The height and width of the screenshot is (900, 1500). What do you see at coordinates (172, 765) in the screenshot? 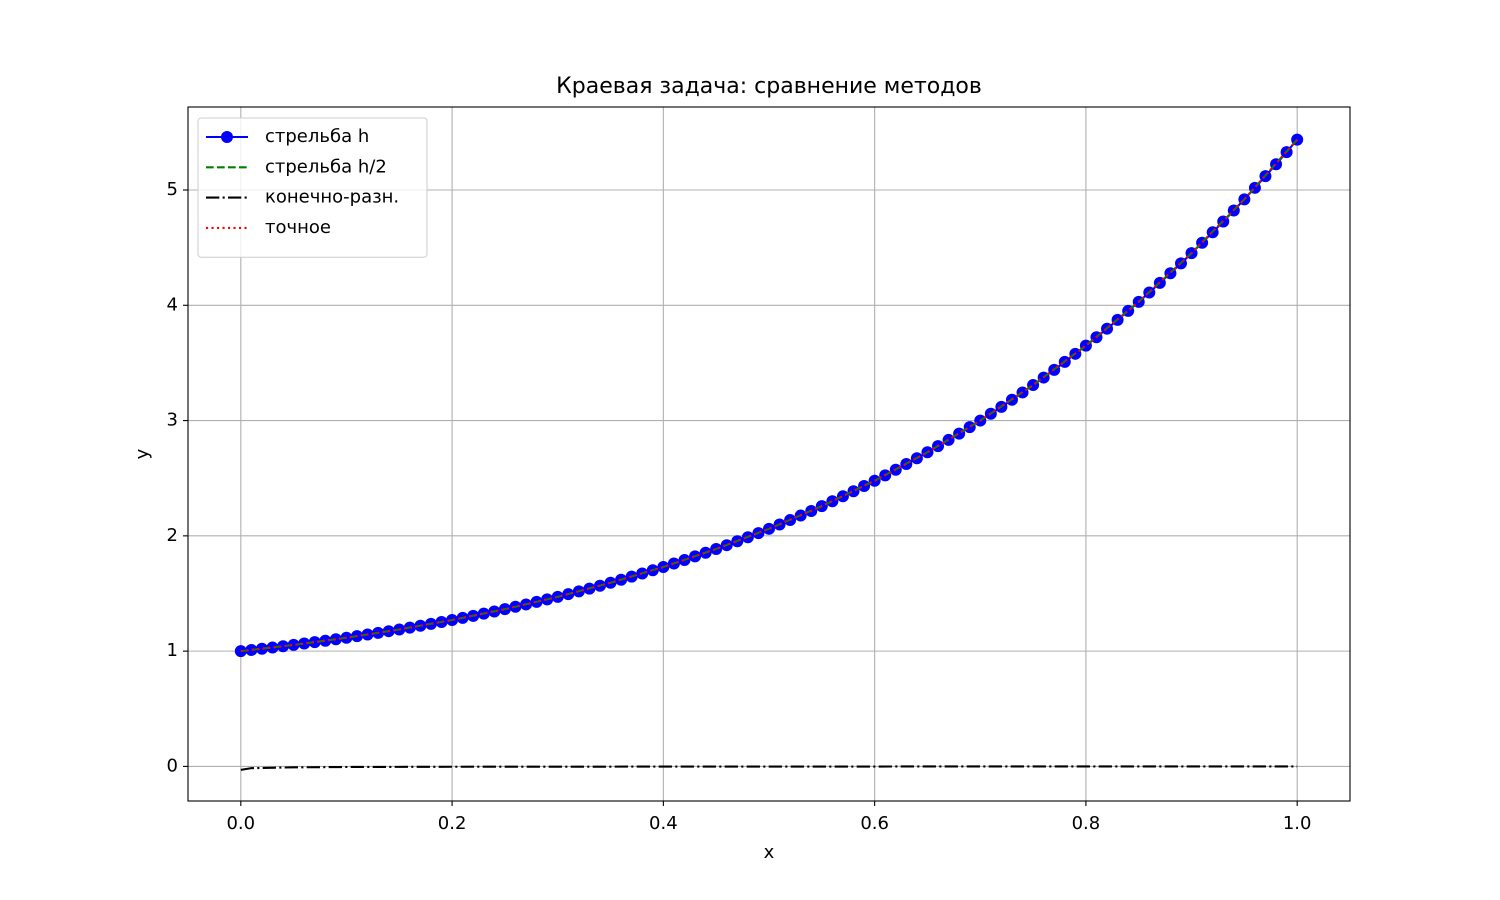
I see `y-tick-label: 0` at bounding box center [172, 765].